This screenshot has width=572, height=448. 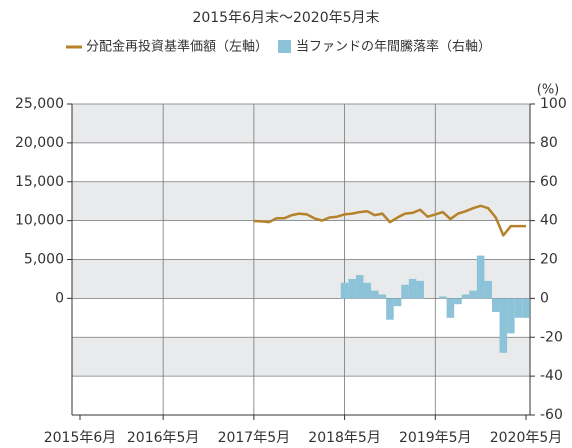 I want to click on x-tick-label: 2019年5月, so click(x=435, y=438).